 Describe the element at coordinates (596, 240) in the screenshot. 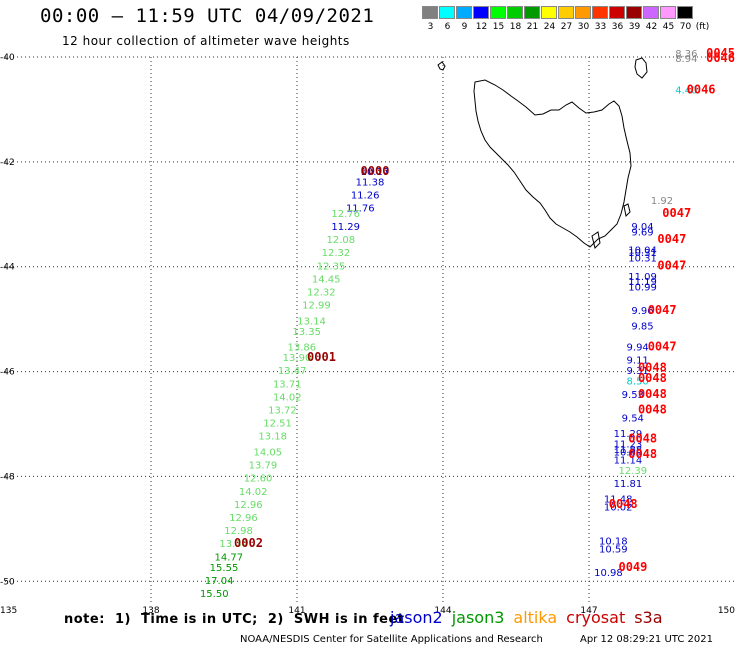

I see `bruny-island` at that location.